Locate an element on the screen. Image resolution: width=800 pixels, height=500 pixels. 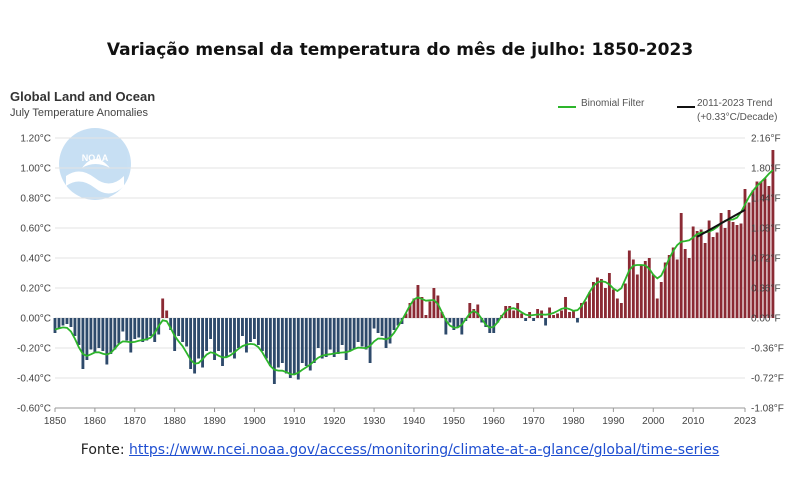
x-tick-label: 1970 is located at coordinates (533, 421).